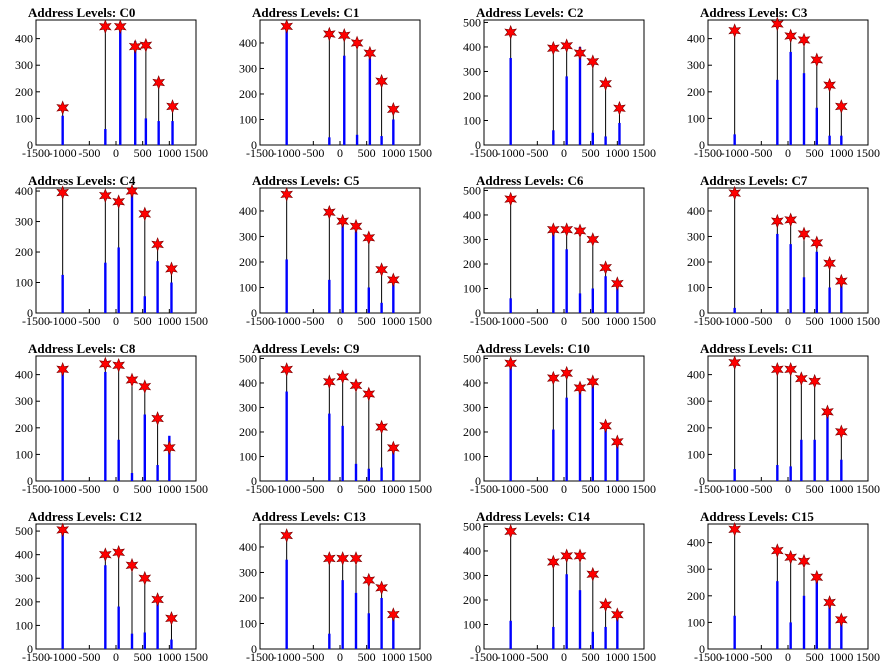  What do you see at coordinates (82, 348) in the screenshot?
I see `chart-title: Address Levels: C8` at bounding box center [82, 348].